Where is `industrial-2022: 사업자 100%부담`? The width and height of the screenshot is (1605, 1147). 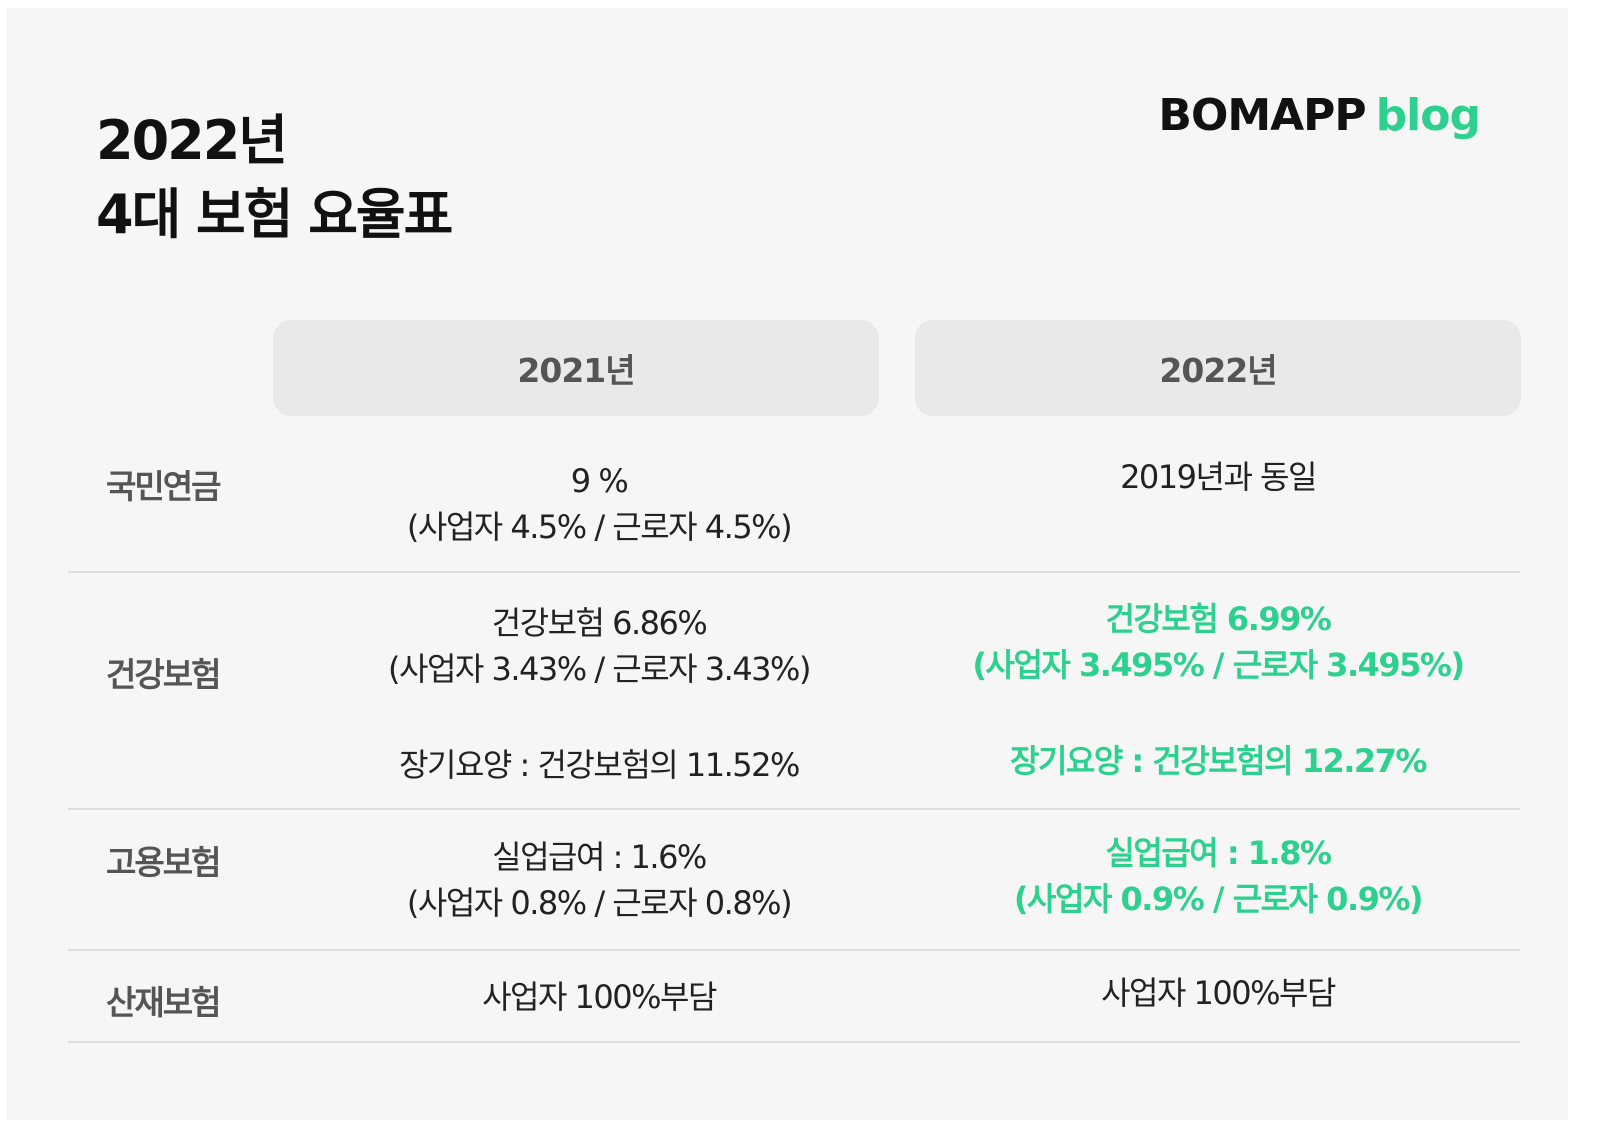 industrial-2022: 사업자 100%부담 is located at coordinates (1218, 993).